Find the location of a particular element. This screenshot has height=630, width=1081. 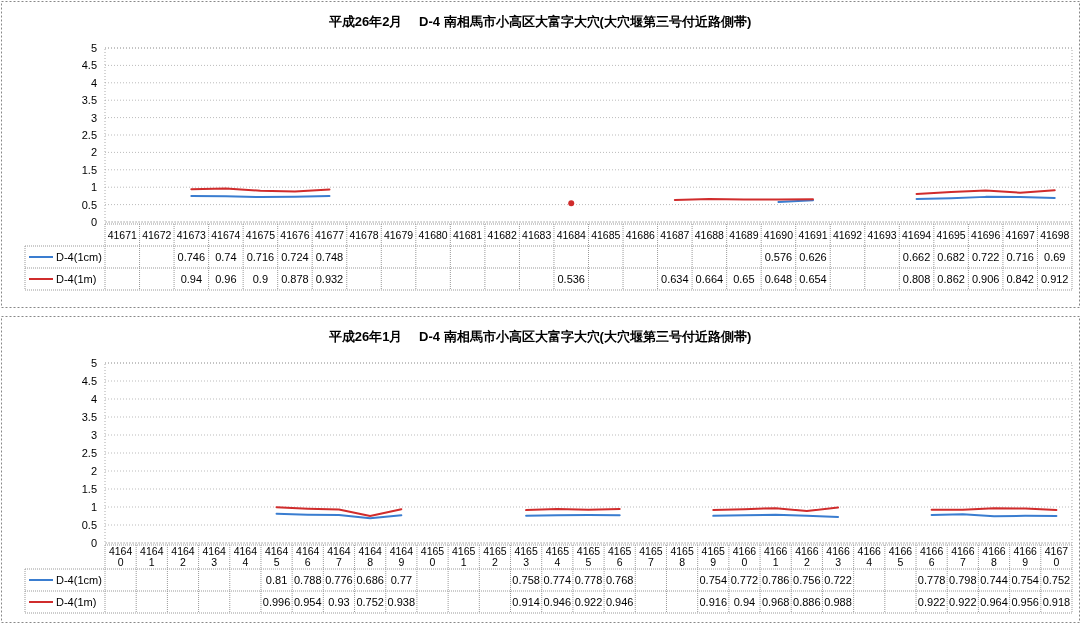

y-tick-label: 3.5 is located at coordinates (89, 417).